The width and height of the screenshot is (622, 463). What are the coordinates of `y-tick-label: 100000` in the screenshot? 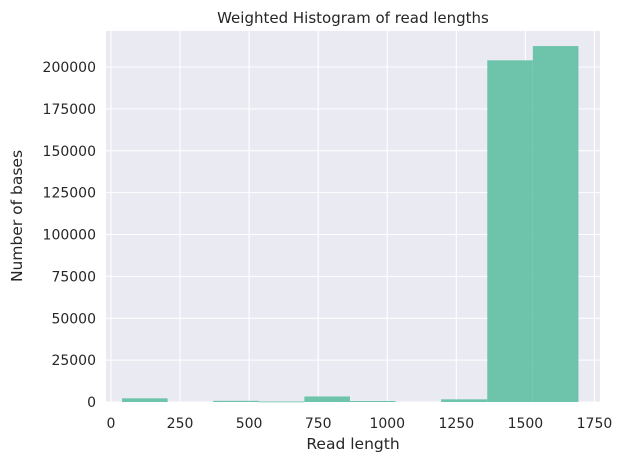 It's located at (69, 236).